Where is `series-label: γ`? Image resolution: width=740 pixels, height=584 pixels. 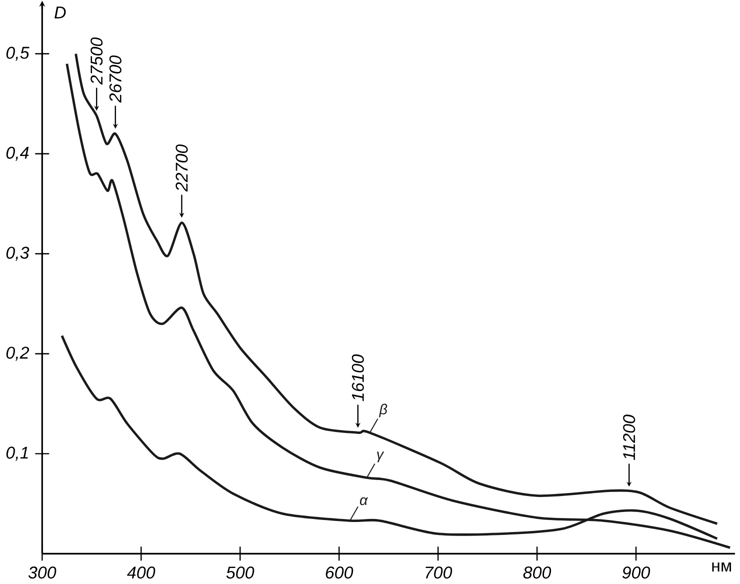 series-label: γ is located at coordinates (380, 457).